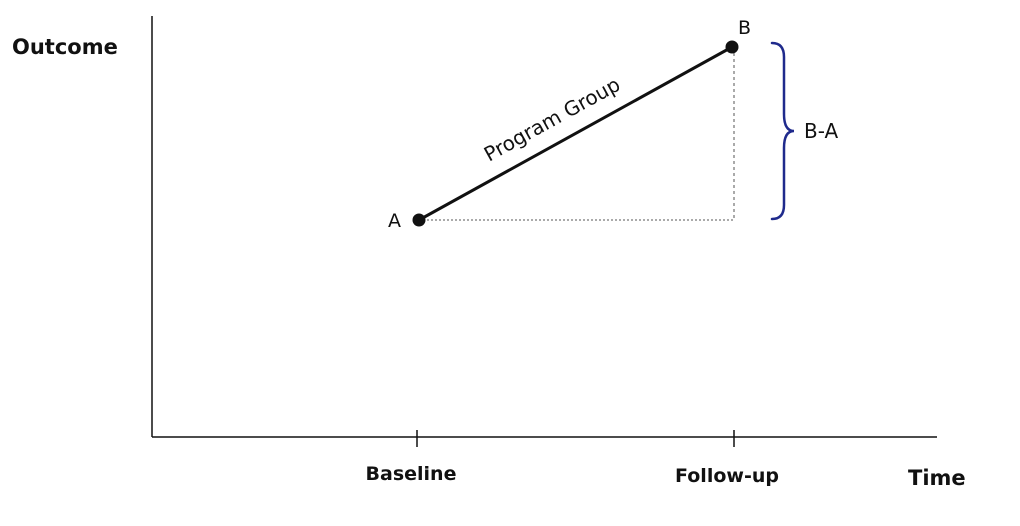 This screenshot has height=526, width=1020. Describe the element at coordinates (394, 221) in the screenshot. I see `point-a-label: A` at that location.